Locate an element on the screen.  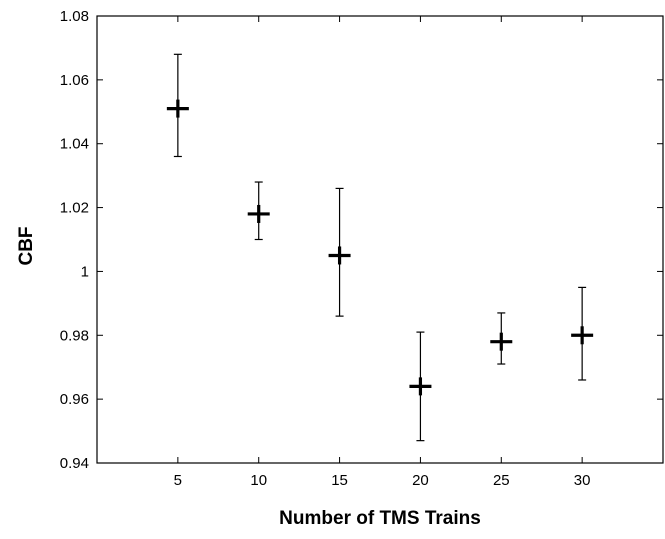
y-tick-label: 1.06 is located at coordinates (74, 80).